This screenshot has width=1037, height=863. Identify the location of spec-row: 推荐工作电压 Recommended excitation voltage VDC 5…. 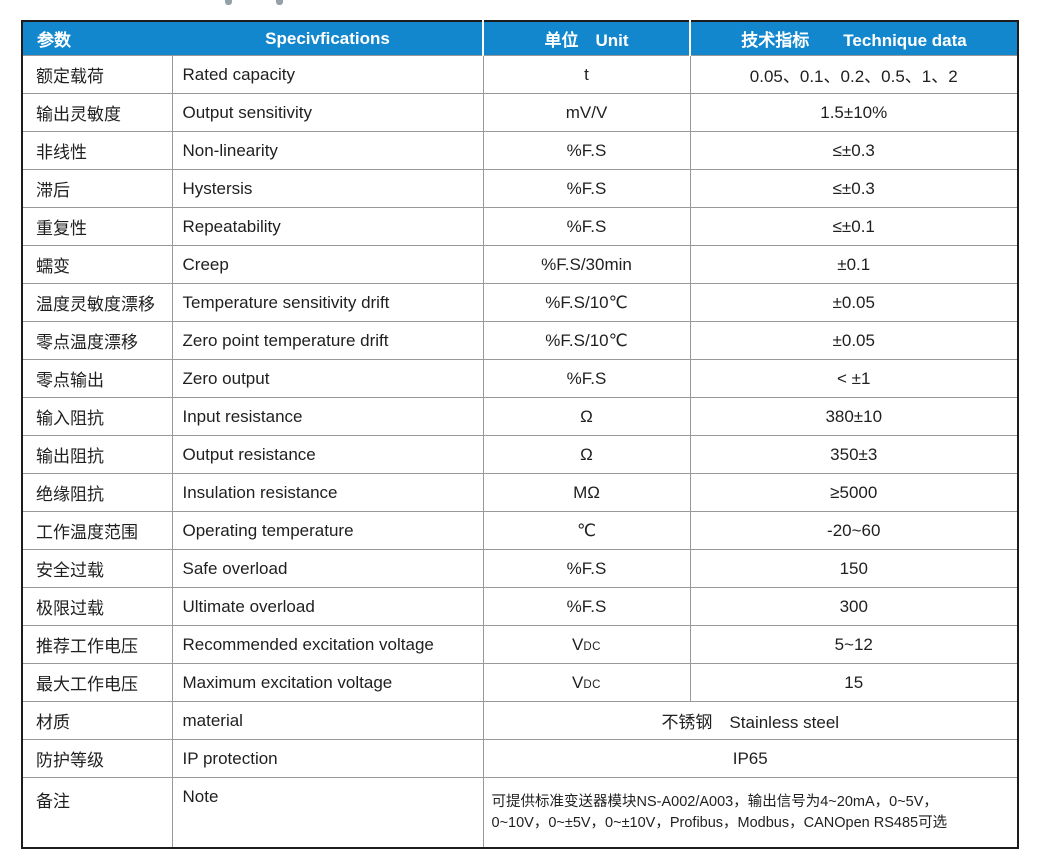
(520, 644).